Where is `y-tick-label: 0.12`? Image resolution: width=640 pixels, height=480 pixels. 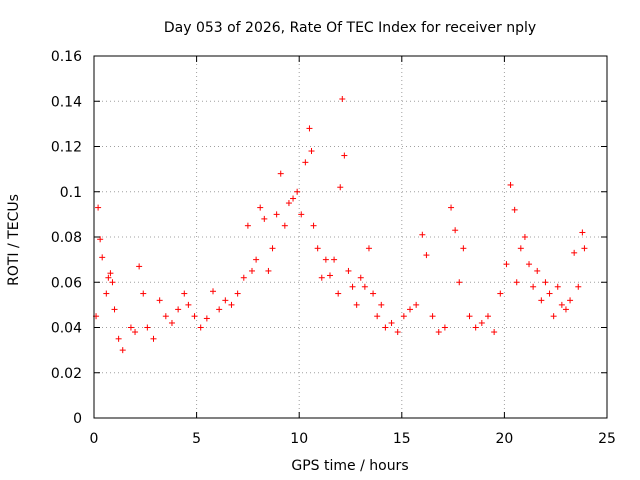
y-tick-label: 0.12 is located at coordinates (66, 148).